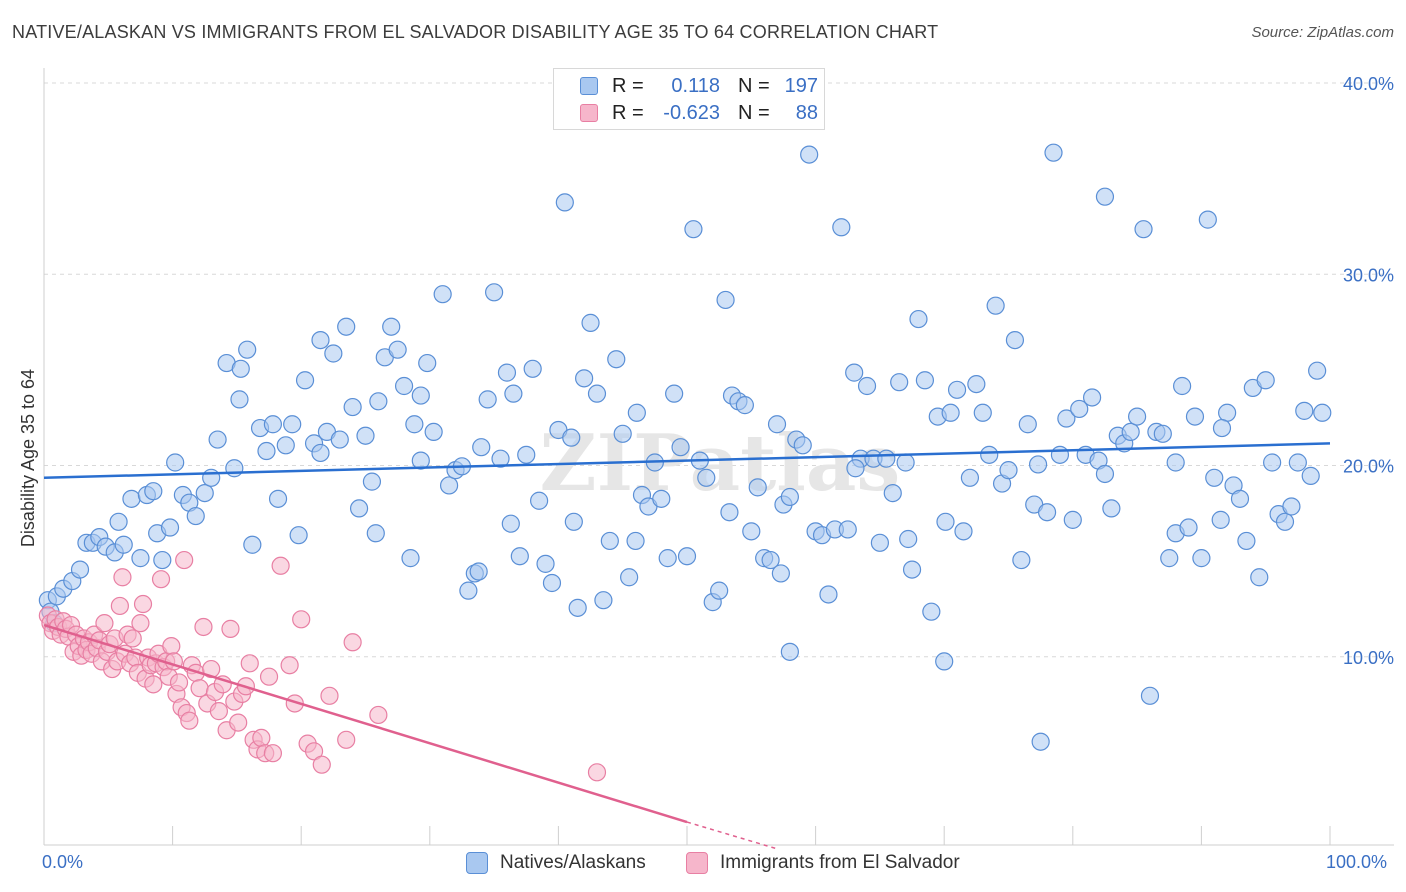 This screenshot has width=1406, height=892. I want to click on x-tick-label-min: 0.0%, so click(63, 862).